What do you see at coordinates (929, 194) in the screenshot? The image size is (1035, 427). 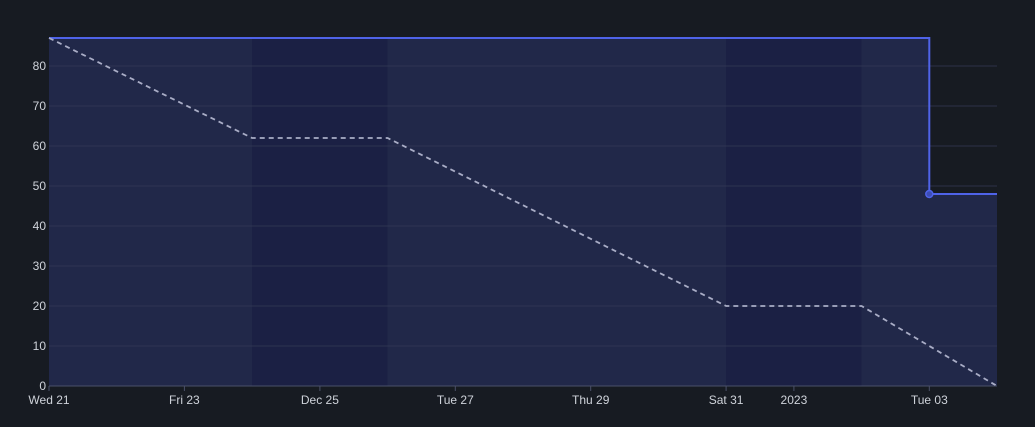 I see `data-point-marker` at bounding box center [929, 194].